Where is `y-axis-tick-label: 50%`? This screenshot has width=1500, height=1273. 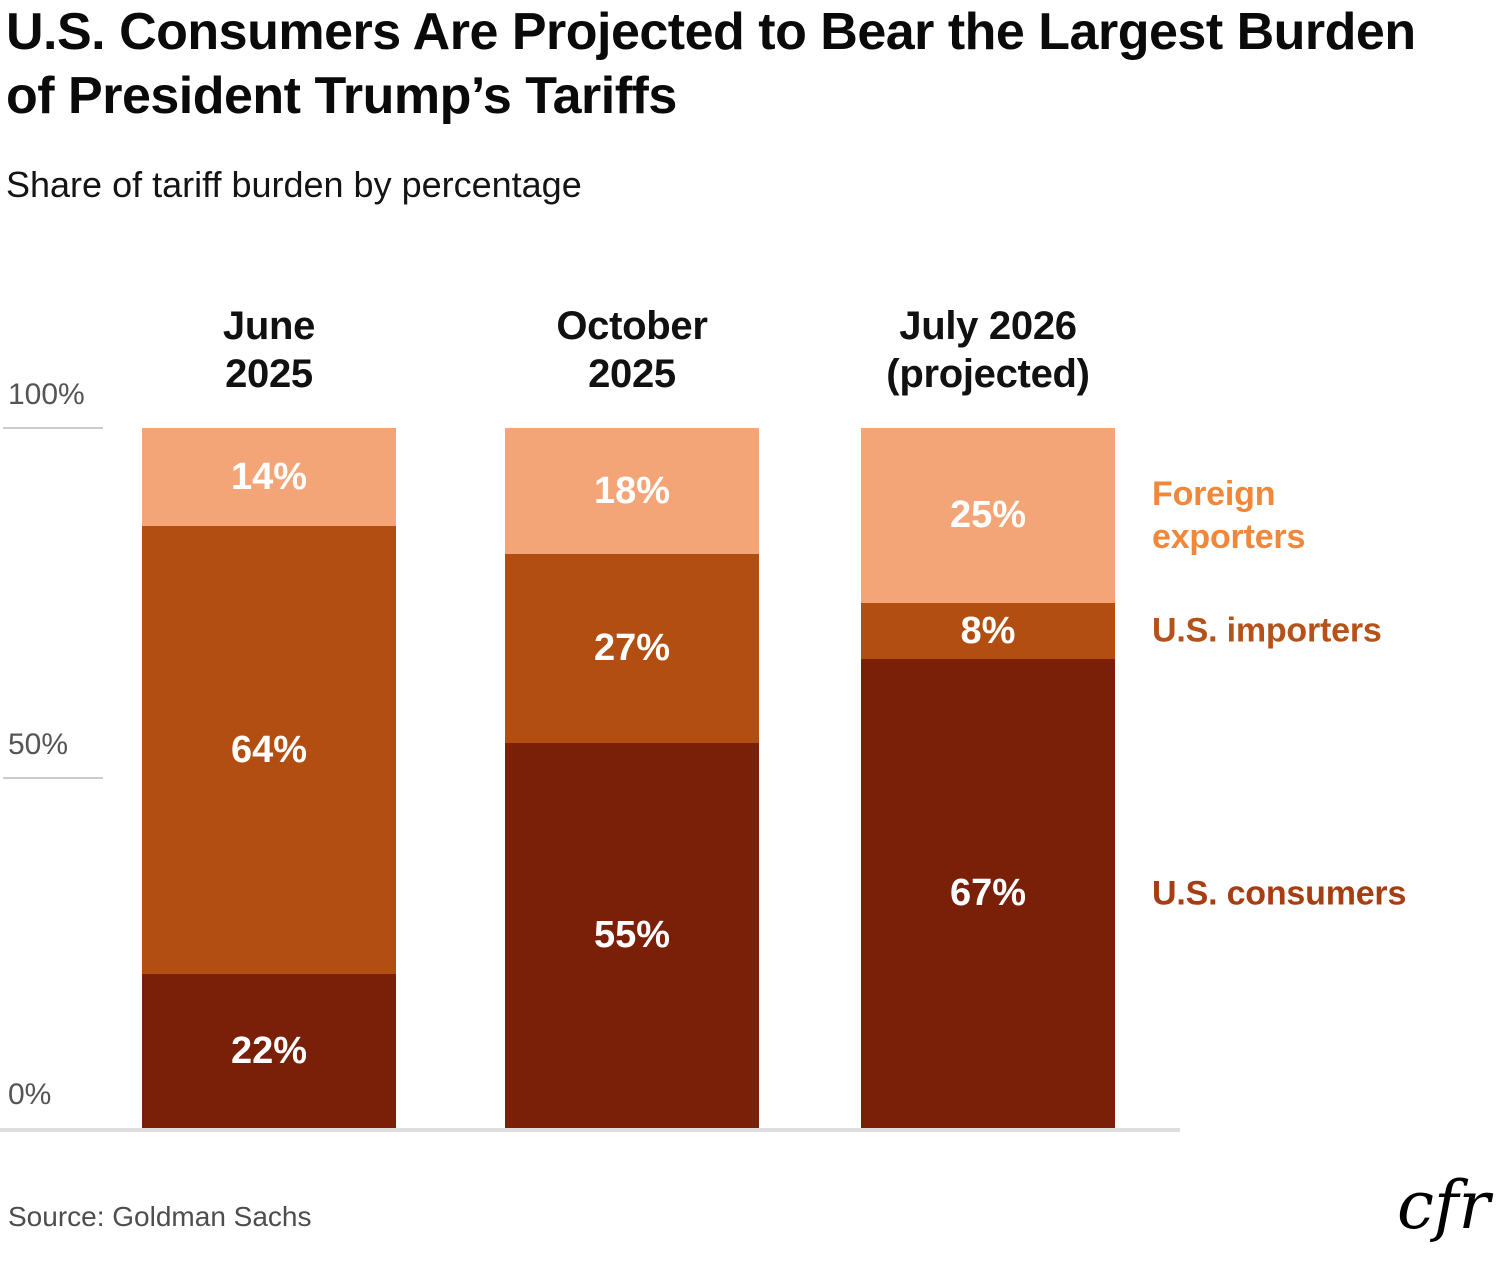 y-axis-tick-label: 50% is located at coordinates (38, 744).